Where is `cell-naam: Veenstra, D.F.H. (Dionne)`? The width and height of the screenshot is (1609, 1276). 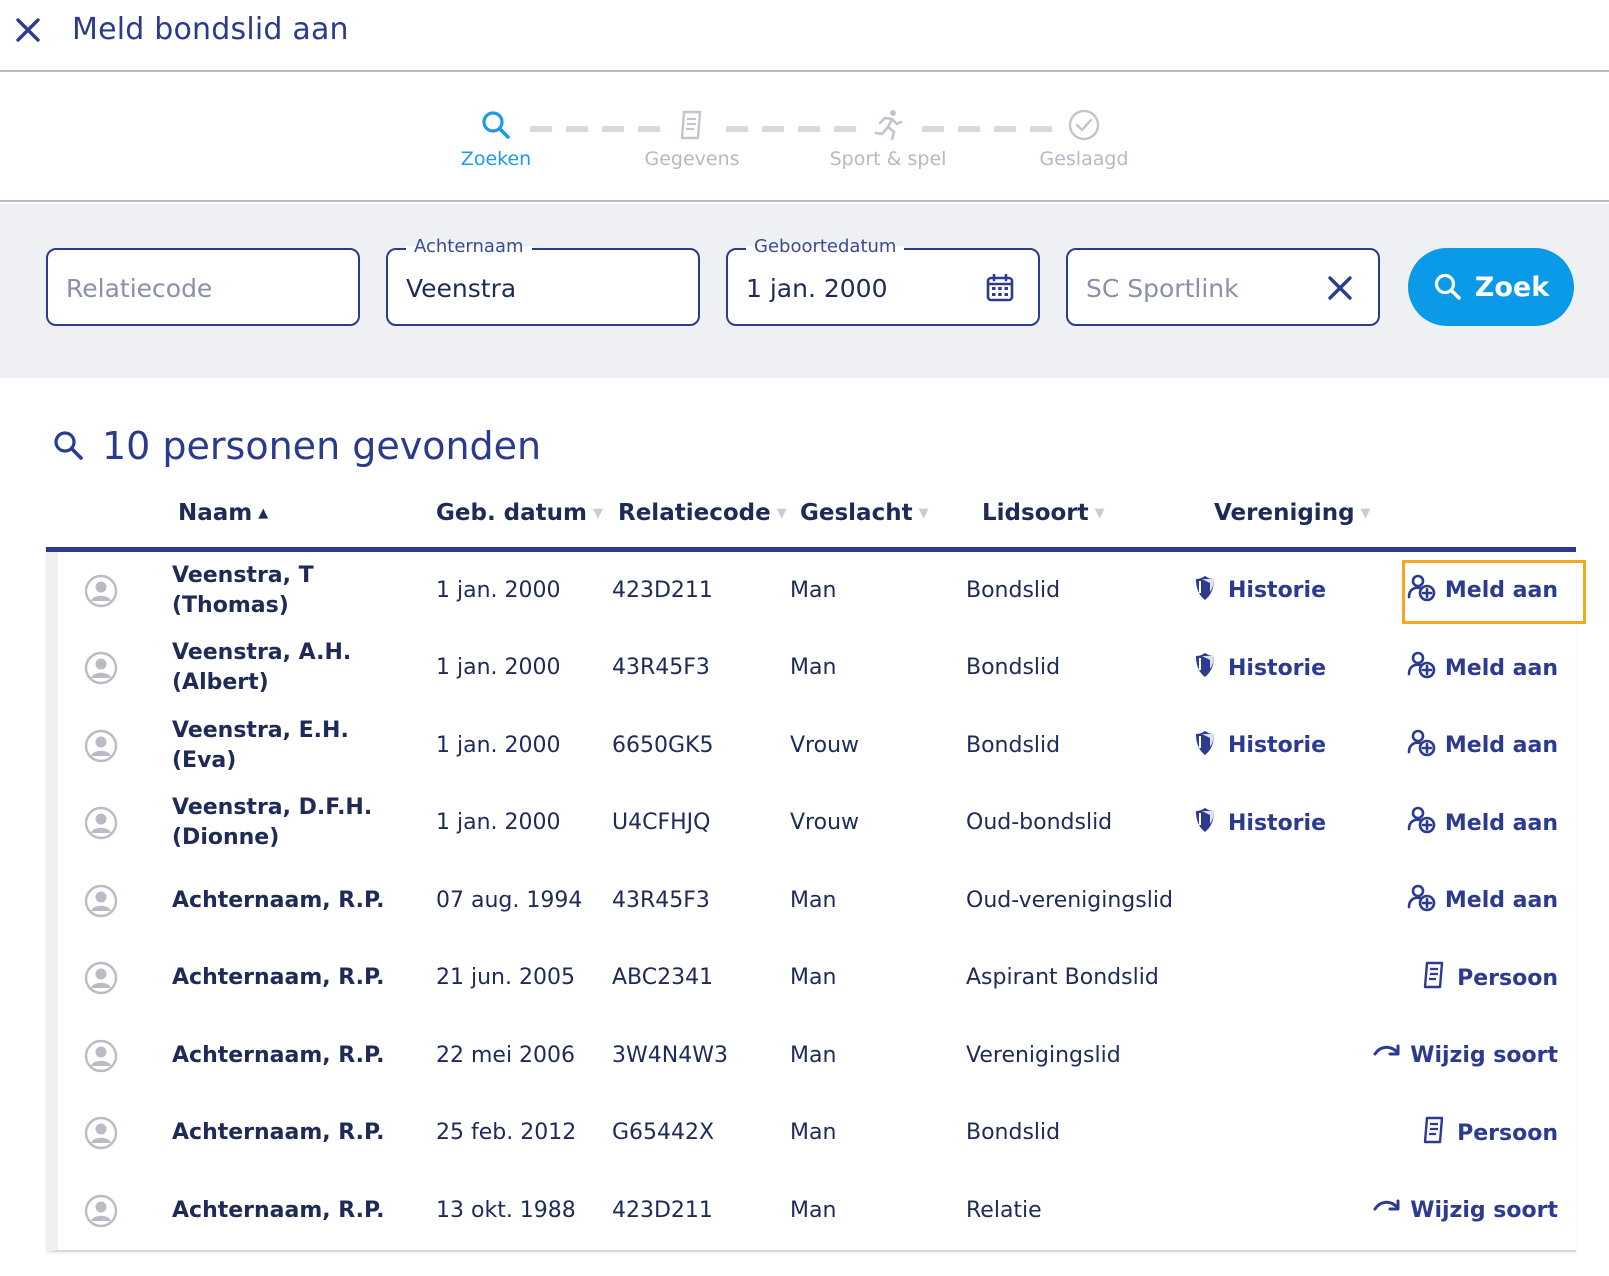
cell-naam: Veenstra, D.F.H. (Dionne) is located at coordinates (272, 823).